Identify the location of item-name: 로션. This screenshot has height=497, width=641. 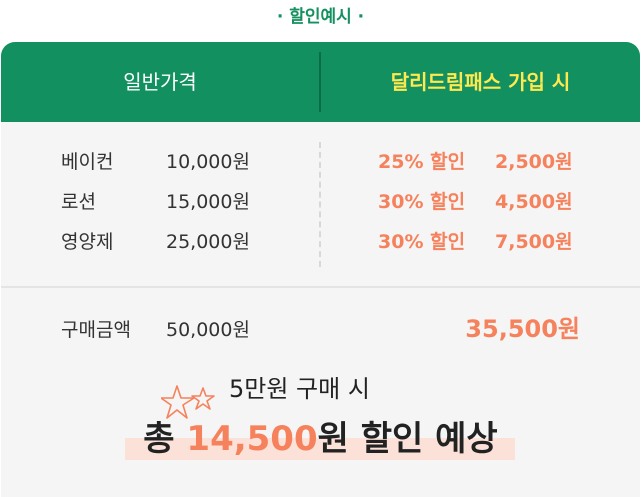
(78, 202).